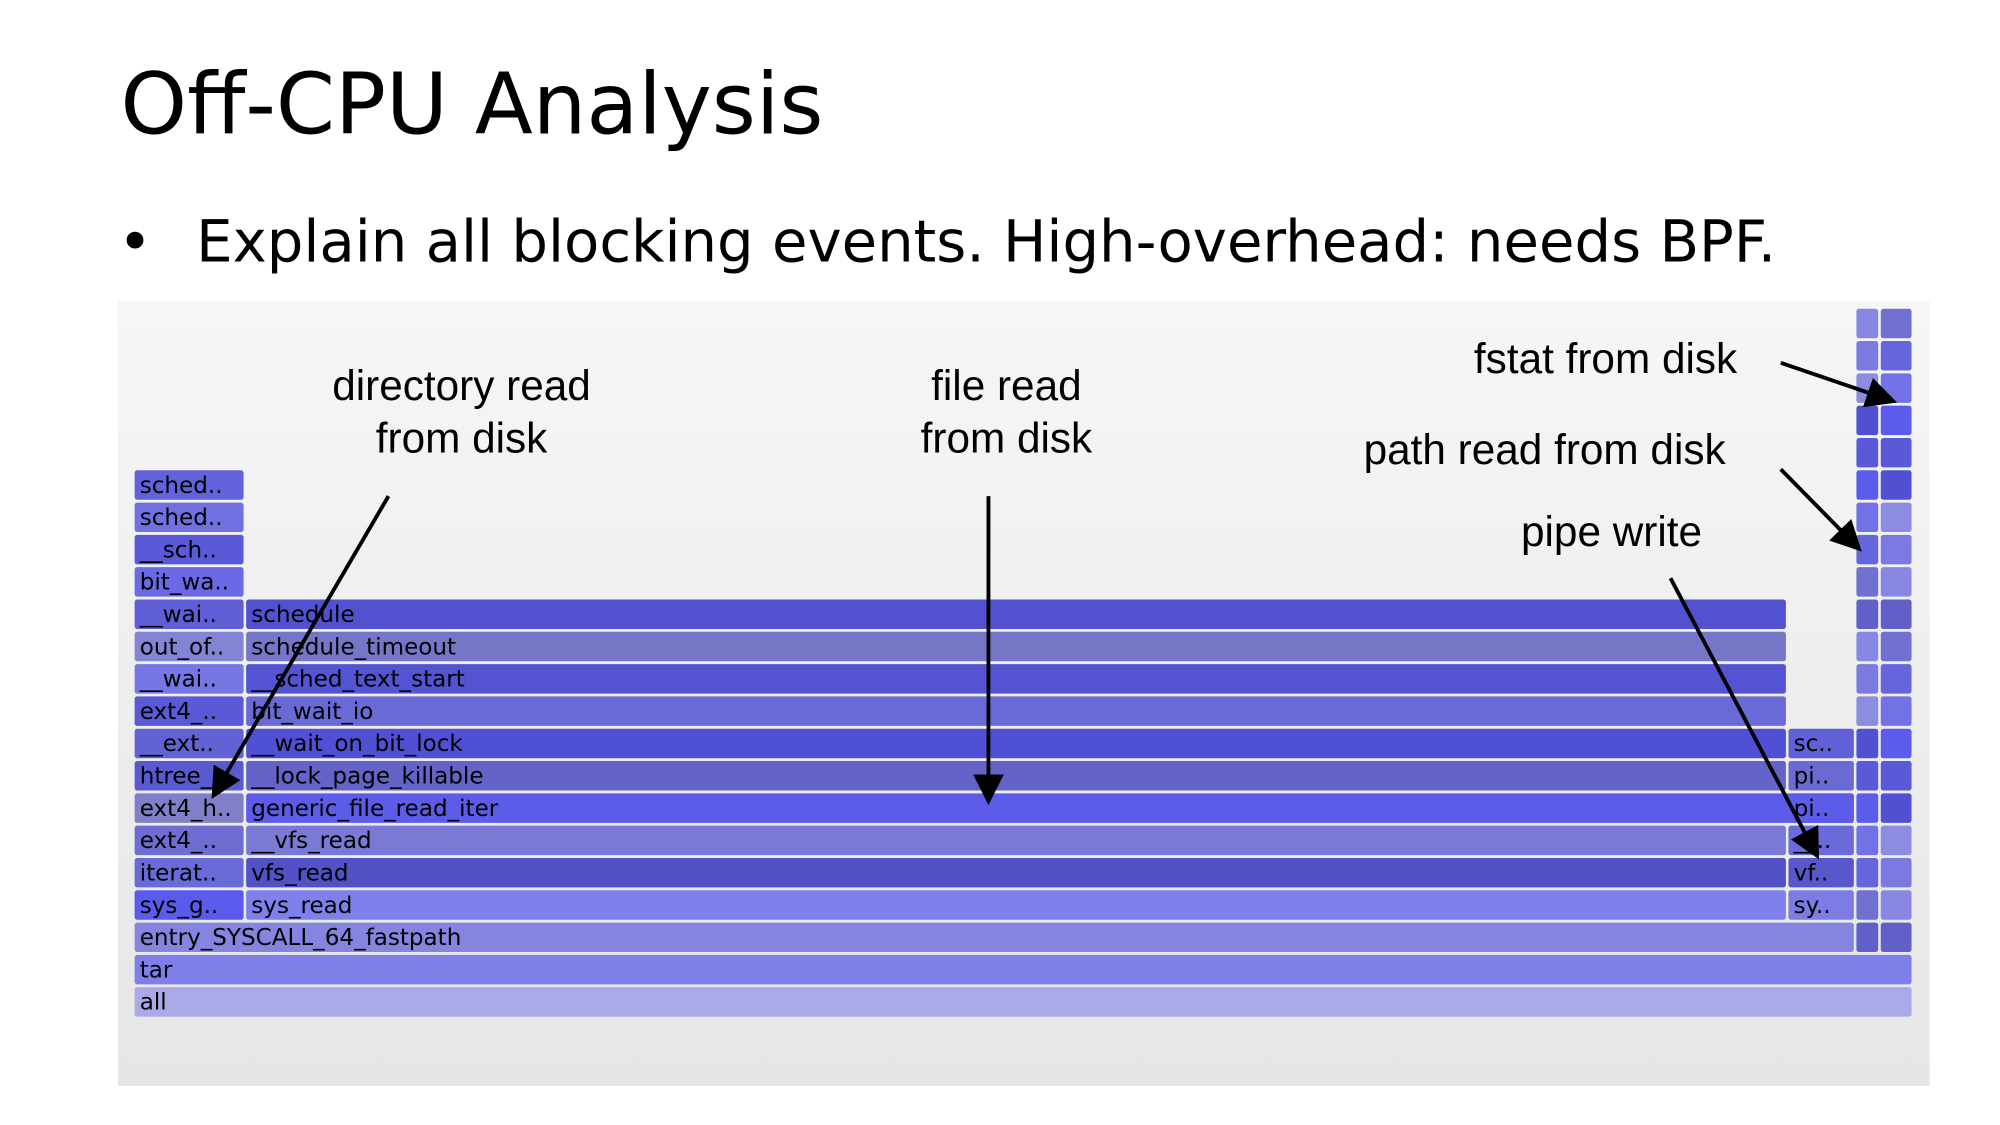  Describe the element at coordinates (366, 777) in the screenshot. I see `frame-label: __lock_page_killable` at that location.